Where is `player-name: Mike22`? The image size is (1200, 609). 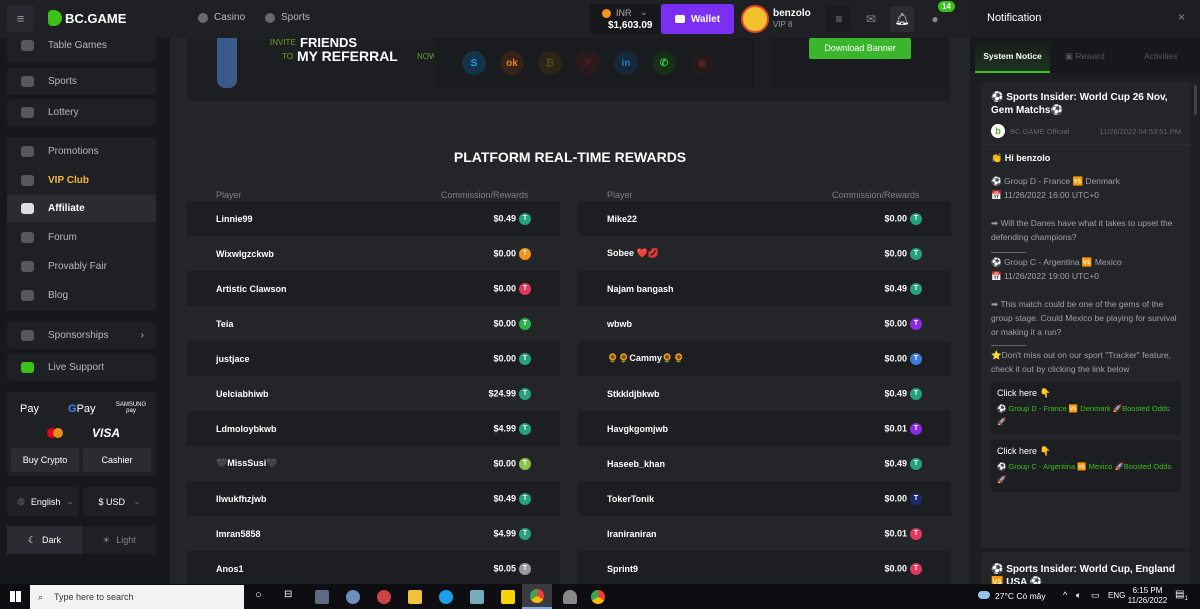 player-name: Mike22 is located at coordinates (622, 218).